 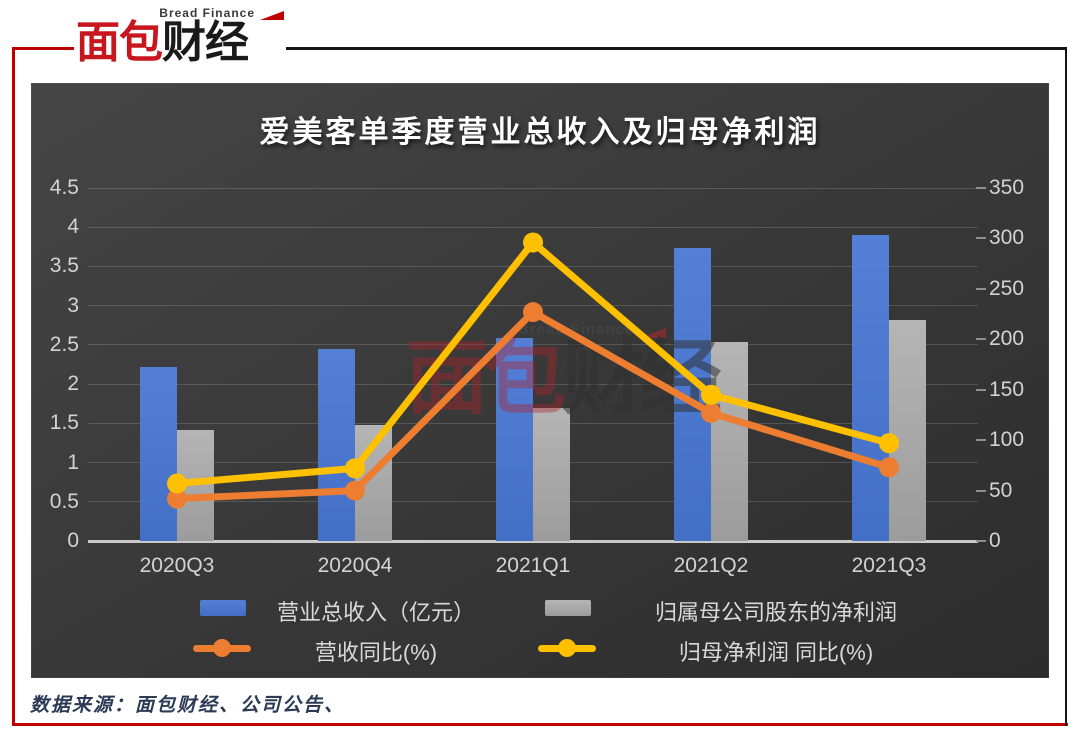 What do you see at coordinates (1007, 187) in the screenshot?
I see `right-axis-tick-label: 350` at bounding box center [1007, 187].